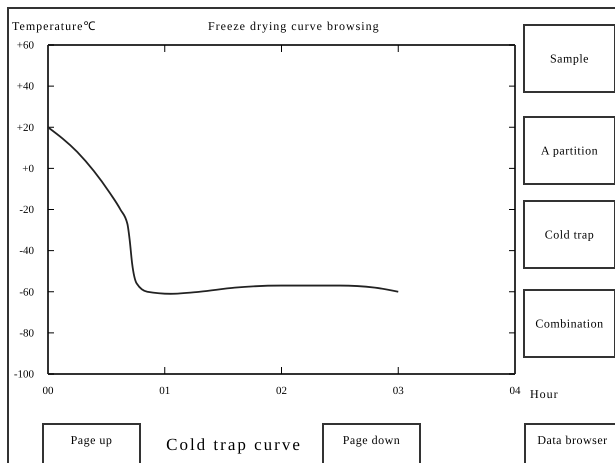 The width and height of the screenshot is (615, 463). I want to click on y-tick-label: -100, so click(24, 374).